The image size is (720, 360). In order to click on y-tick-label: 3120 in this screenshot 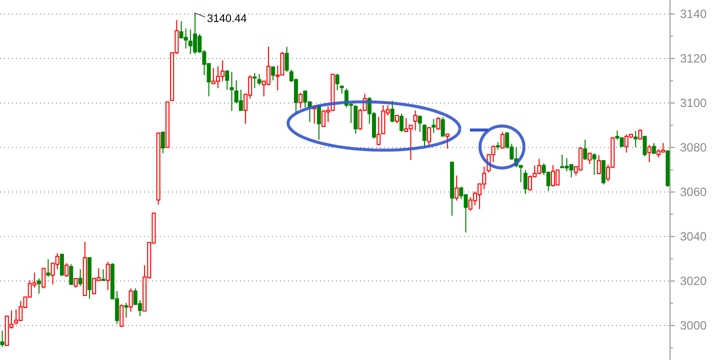, I will do `click(694, 59)`.